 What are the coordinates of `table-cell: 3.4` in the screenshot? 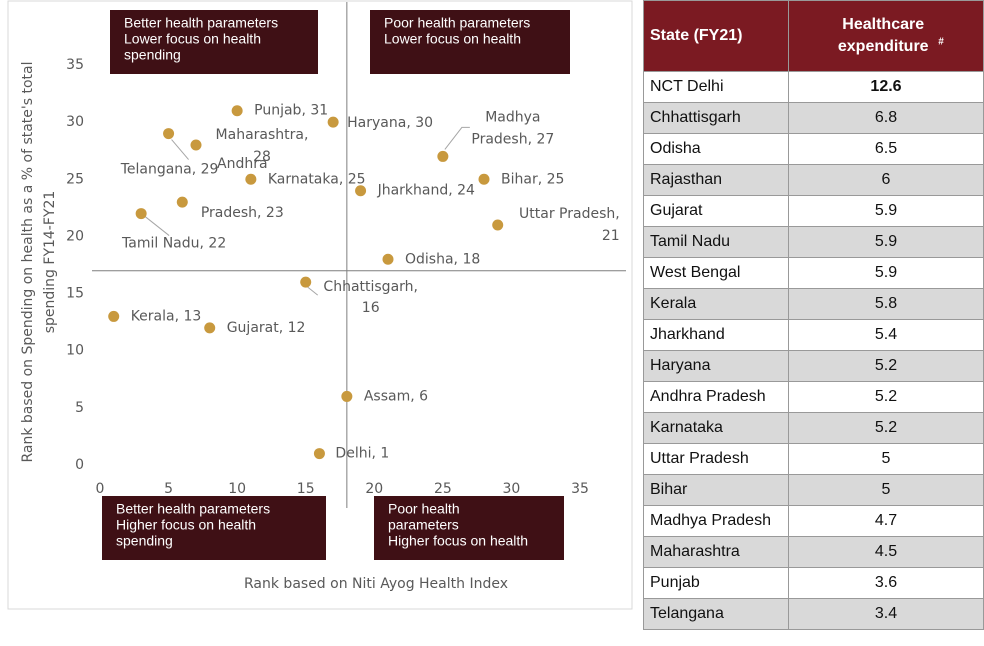 It's located at (886, 614).